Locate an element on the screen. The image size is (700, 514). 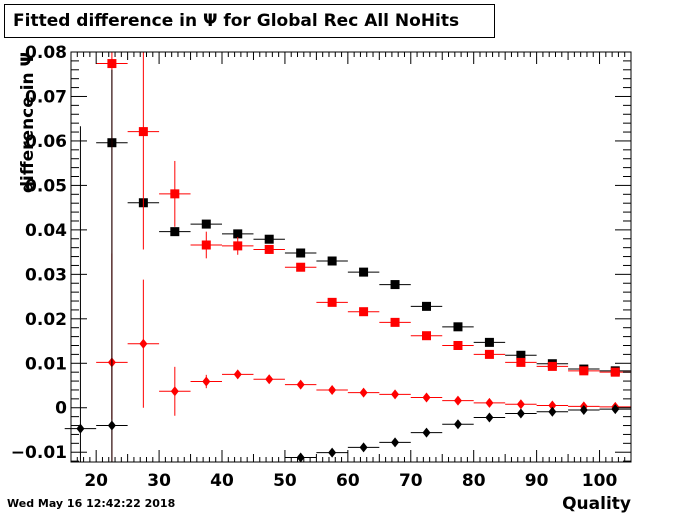
y-tick-label: 0 is located at coordinates (61, 409).